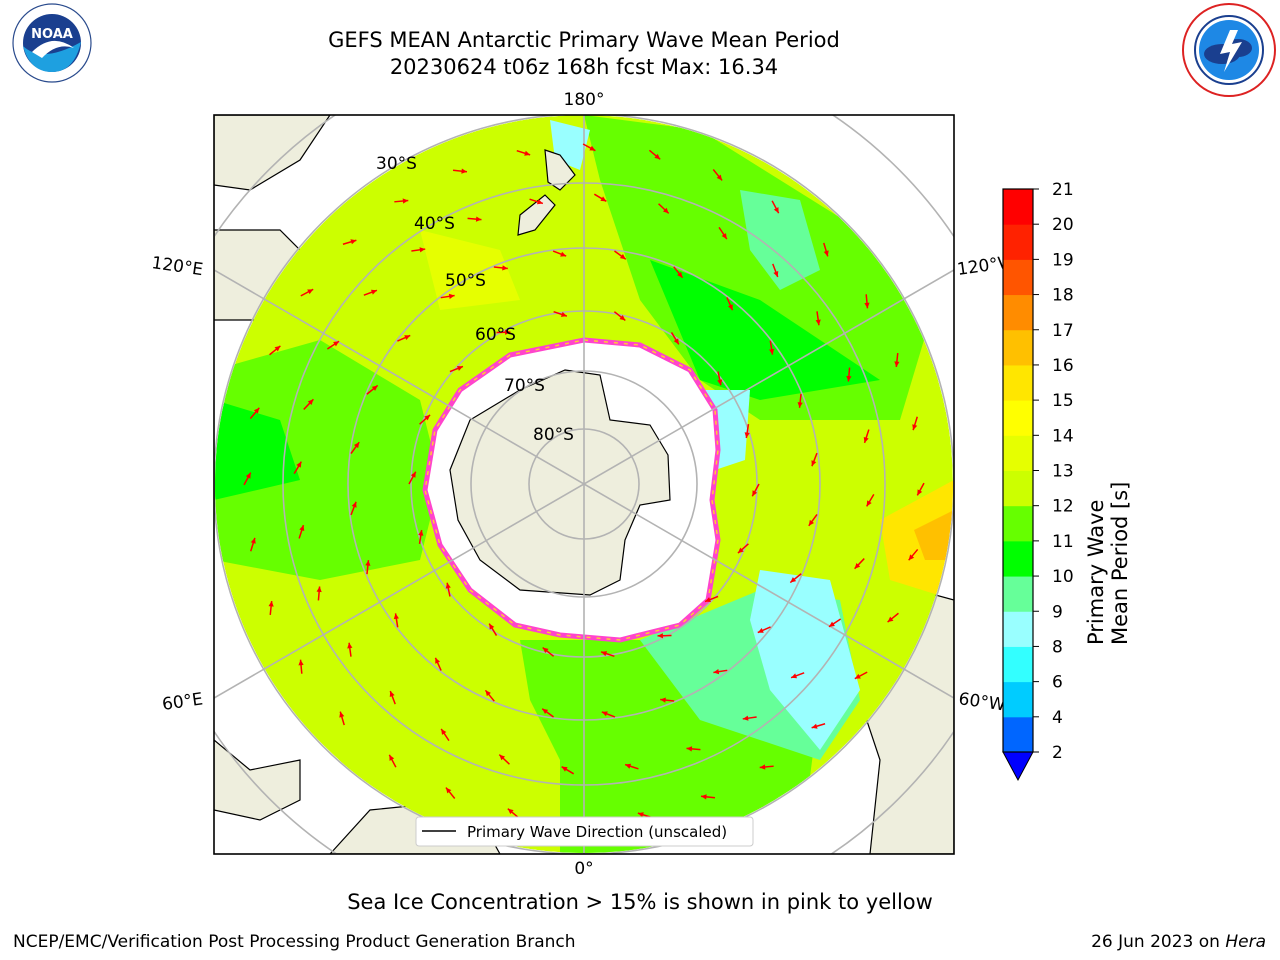 This screenshot has height=960, width=1280. What do you see at coordinates (1063, 436) in the screenshot?
I see `colorbar-tick-label: 14` at bounding box center [1063, 436].